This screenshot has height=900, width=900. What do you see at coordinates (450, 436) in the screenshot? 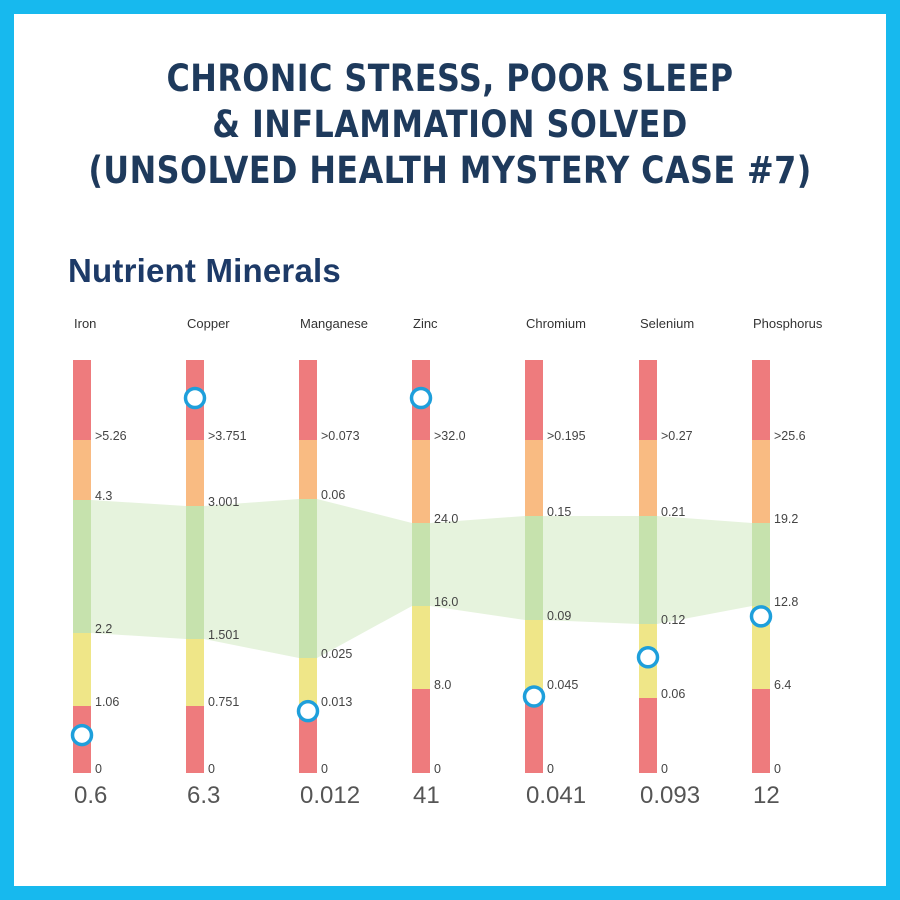
I see `threshold-label: >32.0` at bounding box center [450, 436].